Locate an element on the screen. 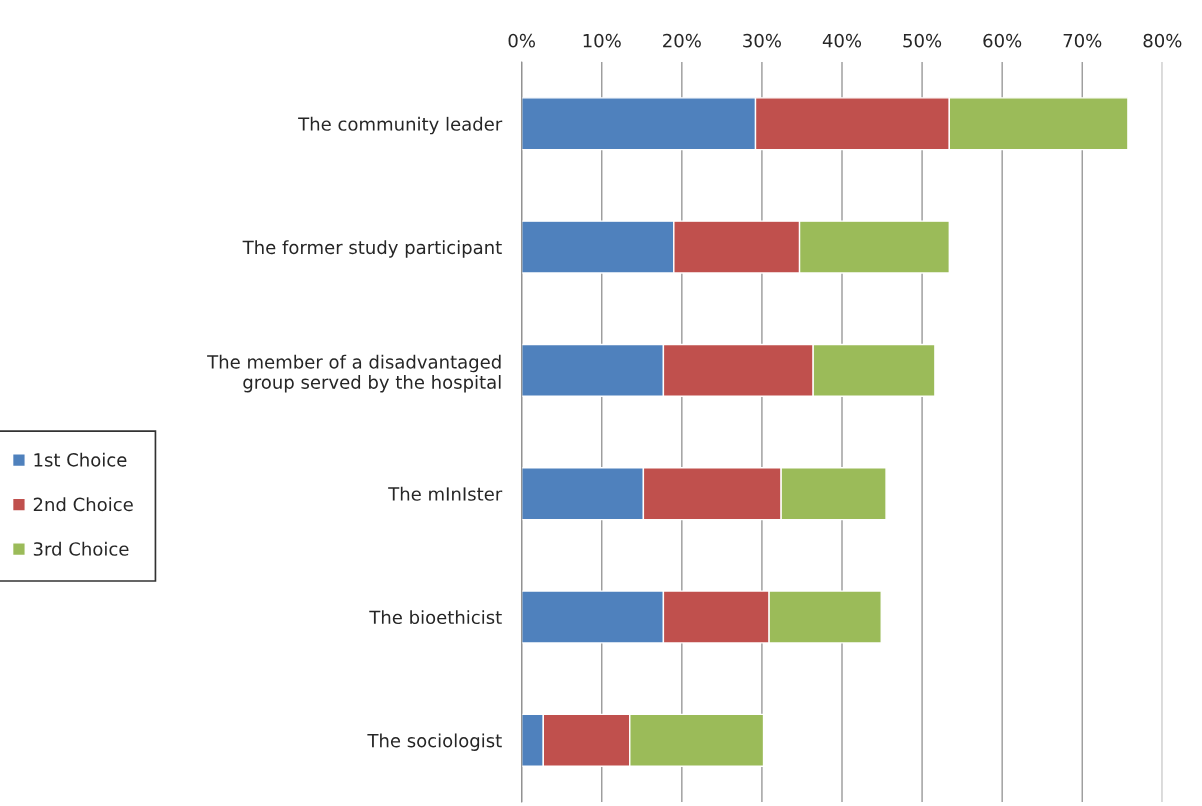  x-tick-label: 30% is located at coordinates (762, 40).